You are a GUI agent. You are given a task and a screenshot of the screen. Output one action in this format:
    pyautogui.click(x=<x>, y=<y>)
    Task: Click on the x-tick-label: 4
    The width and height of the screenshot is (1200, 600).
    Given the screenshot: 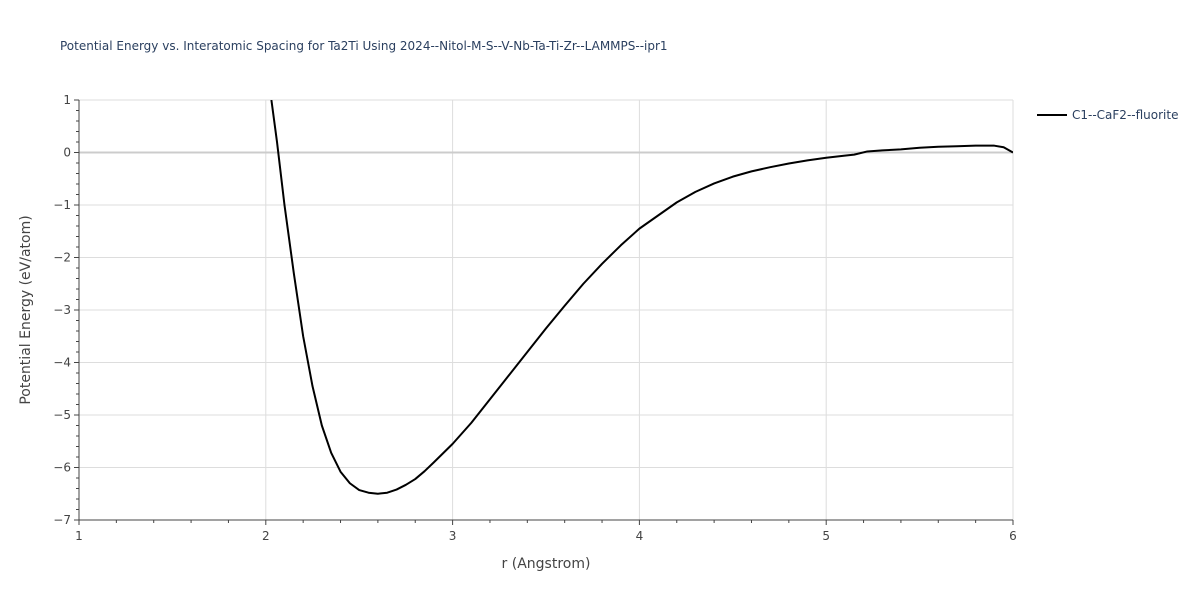 What is the action you would take?
    pyautogui.click(x=640, y=536)
    